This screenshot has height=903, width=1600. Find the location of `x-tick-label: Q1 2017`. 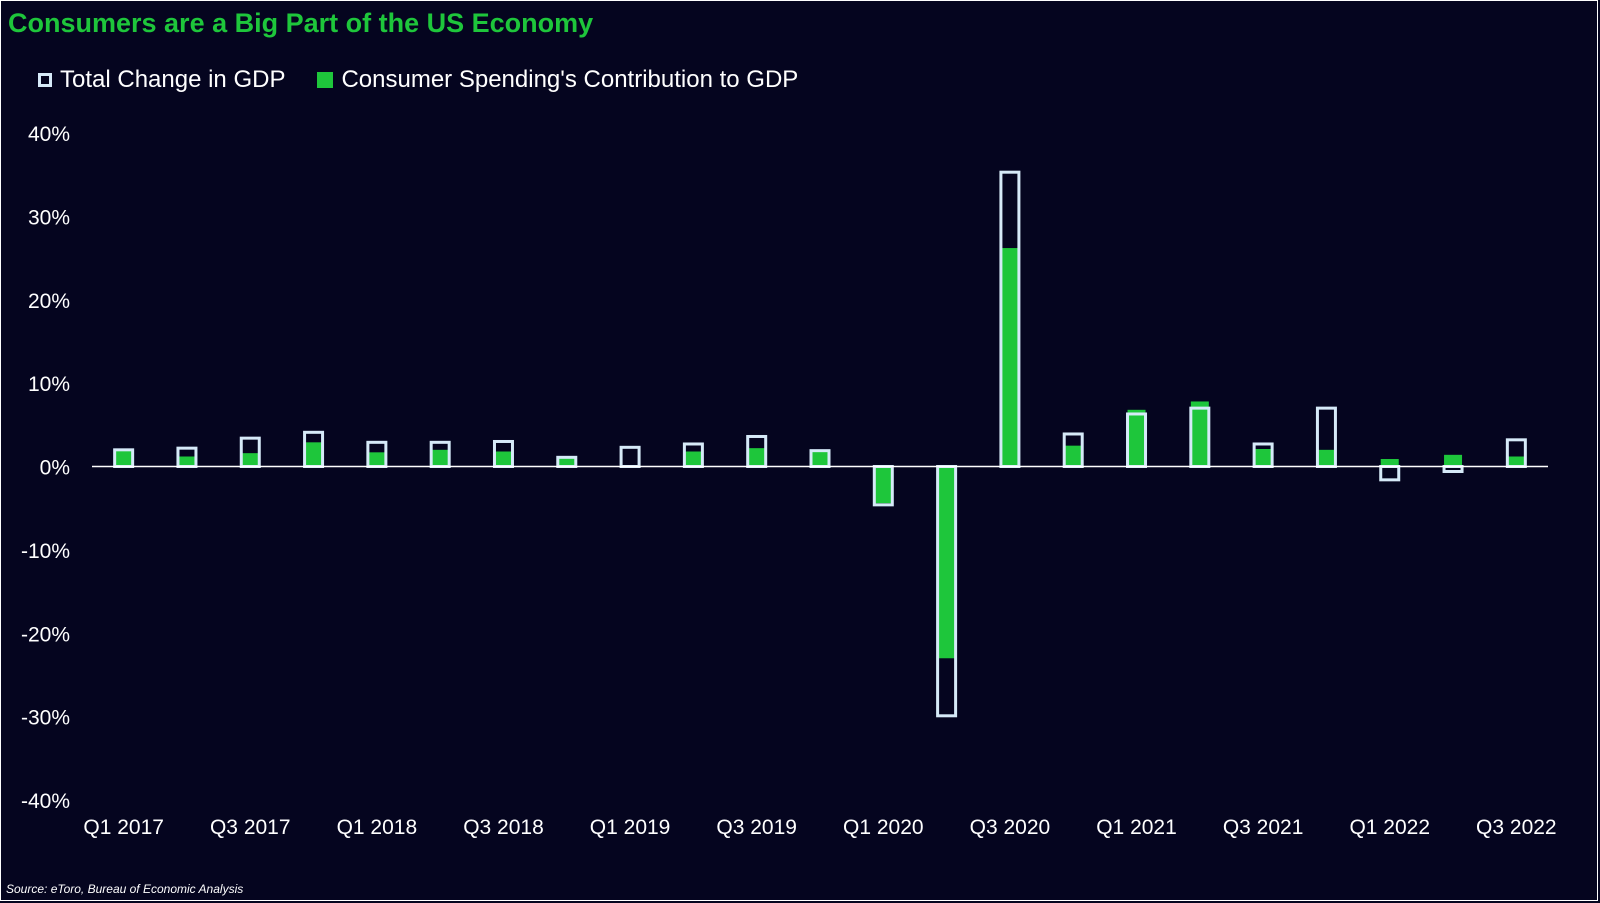

x-tick-label: Q1 2017 is located at coordinates (123, 827).